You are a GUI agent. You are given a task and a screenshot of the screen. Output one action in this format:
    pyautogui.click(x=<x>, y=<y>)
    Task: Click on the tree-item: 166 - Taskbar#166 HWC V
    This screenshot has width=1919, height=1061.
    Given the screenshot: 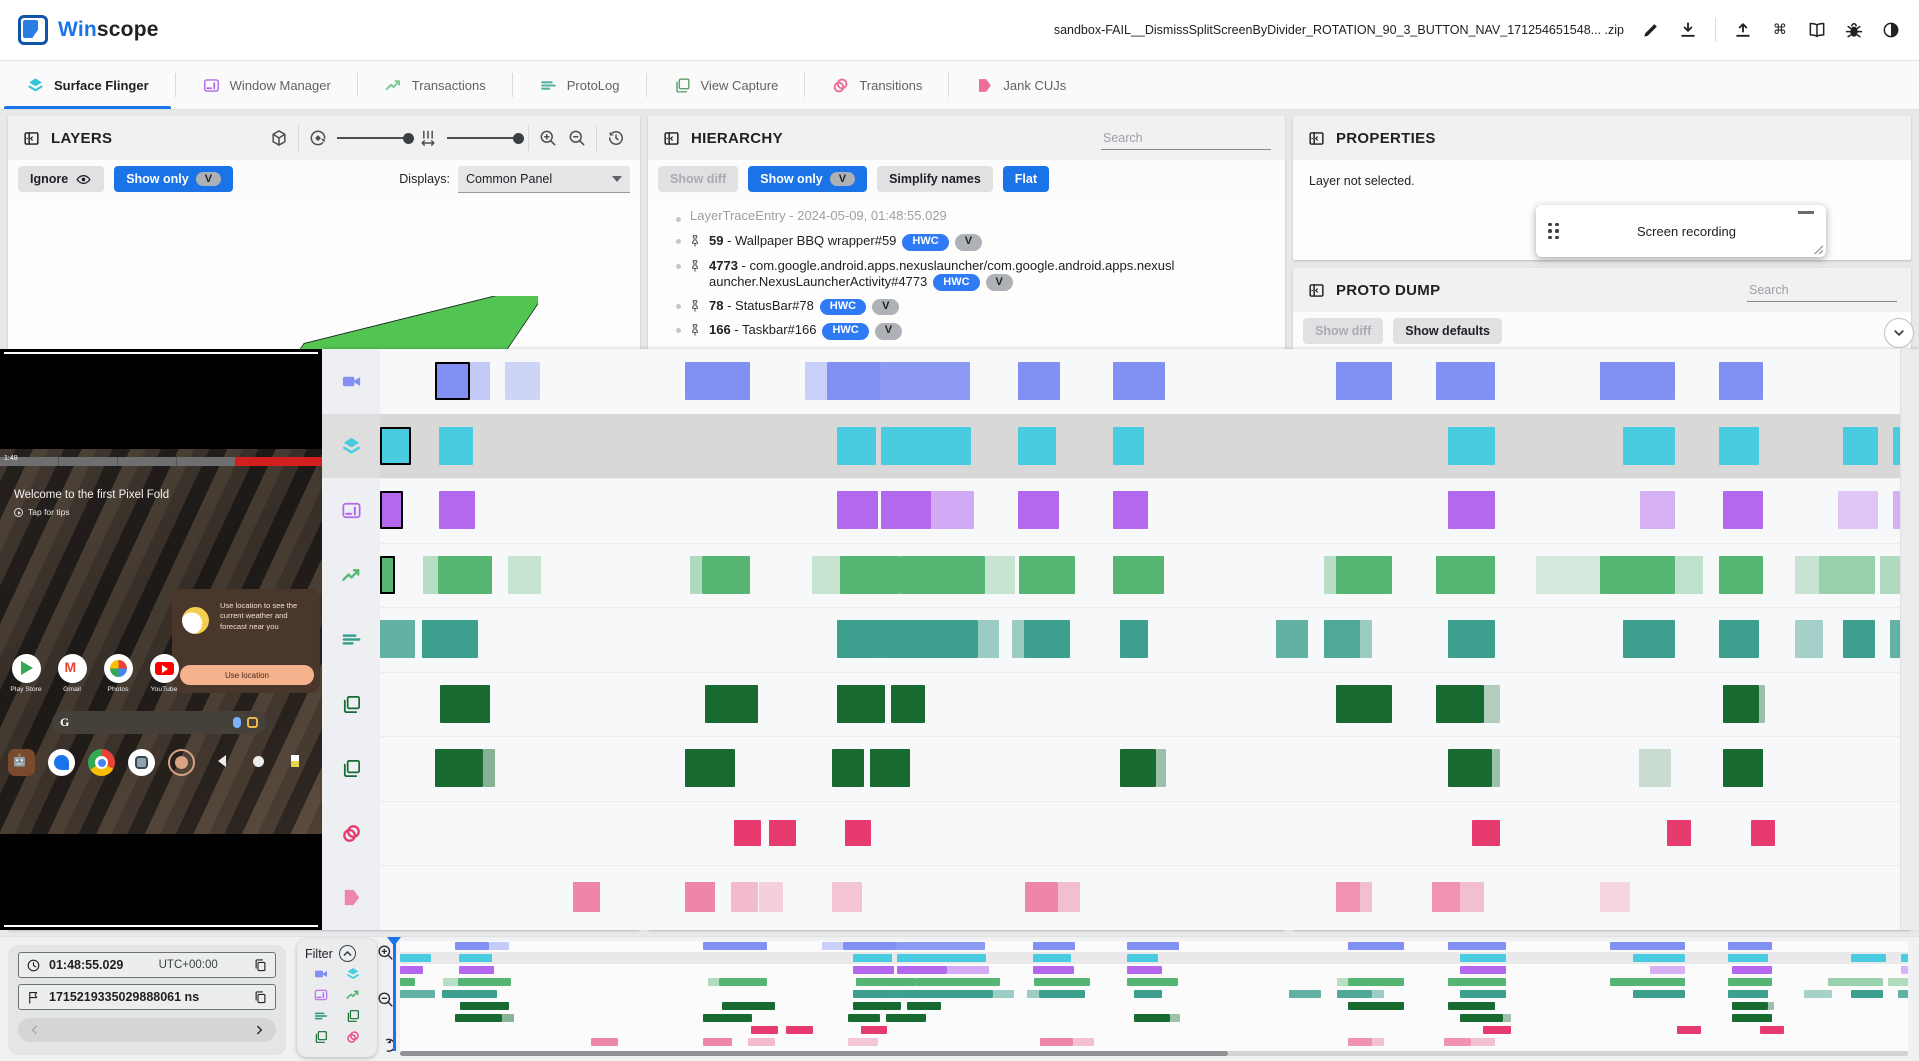 What is the action you would take?
    pyautogui.click(x=977, y=331)
    